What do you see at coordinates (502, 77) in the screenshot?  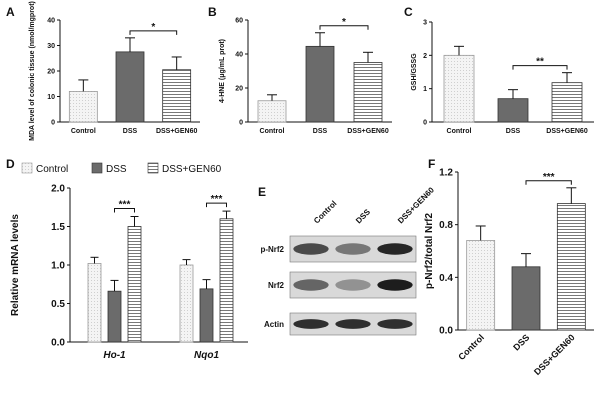 I see `chart-gsh-gssg: 0 1 2 3 GSH/GSSG Control DSS DSS+GEN60 **` at bounding box center [502, 77].